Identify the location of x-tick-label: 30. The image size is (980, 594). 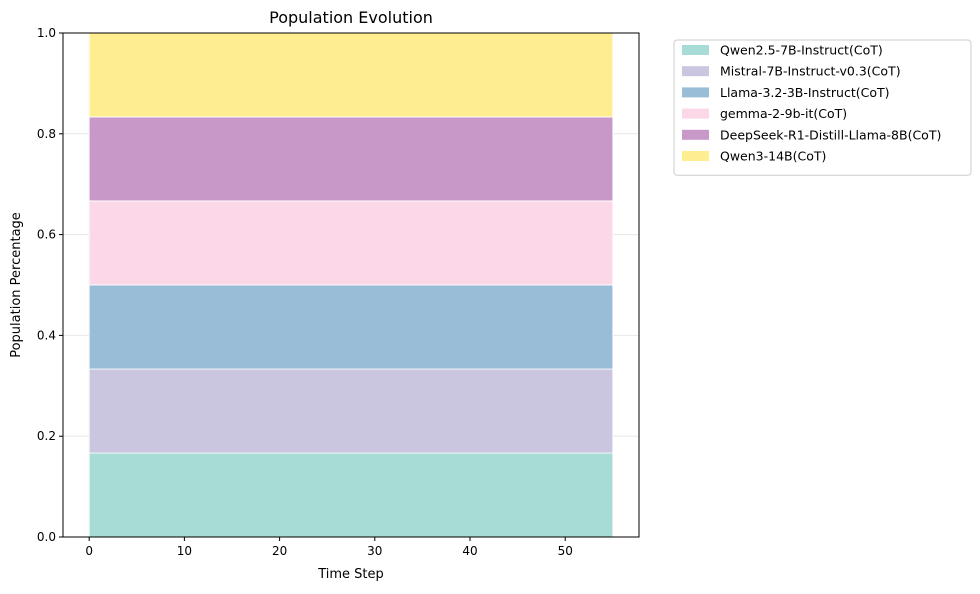
(374, 551).